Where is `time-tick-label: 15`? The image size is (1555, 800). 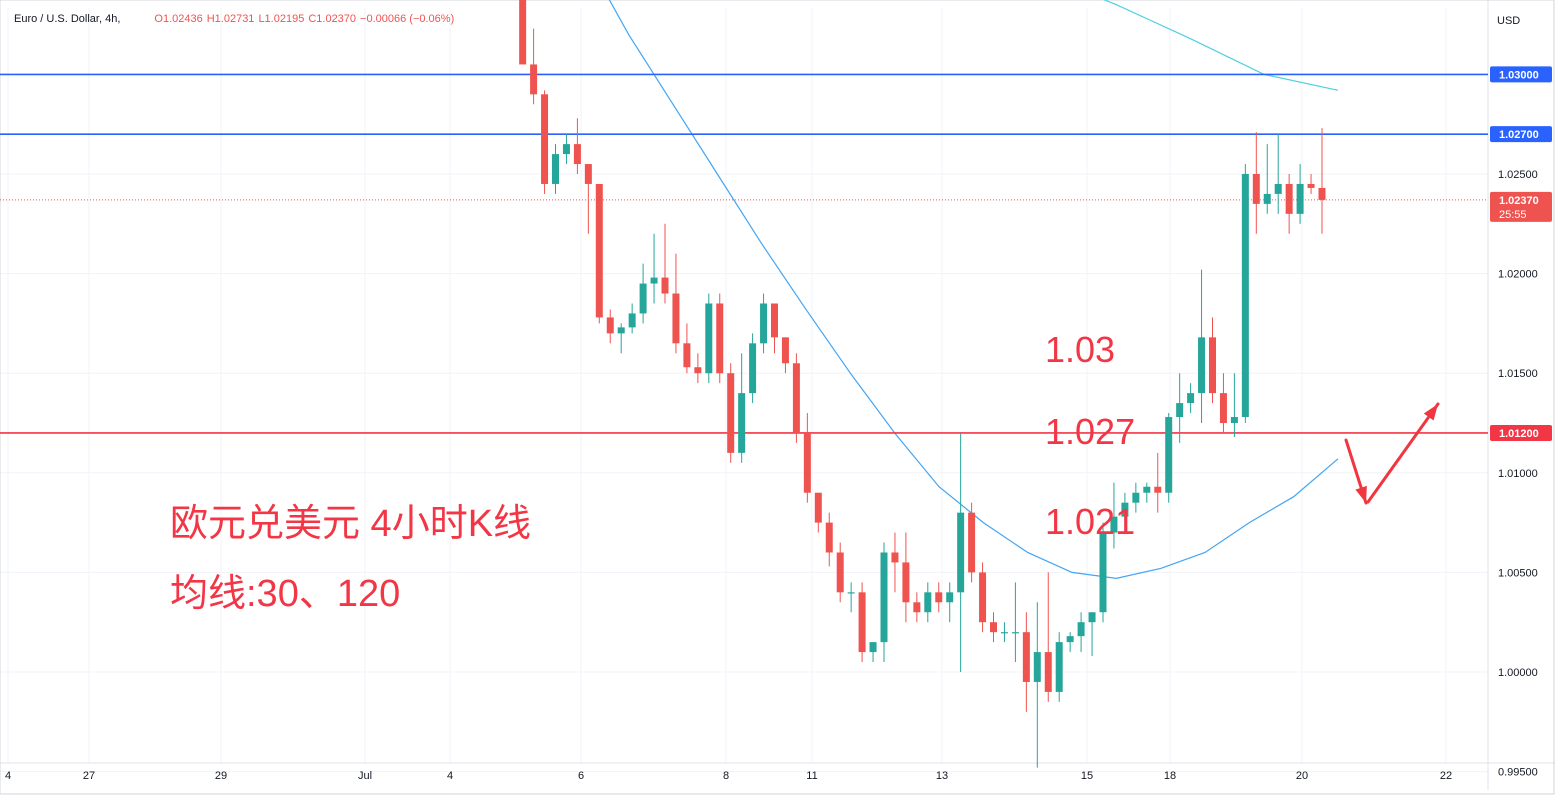
time-tick-label: 15 is located at coordinates (1087, 776).